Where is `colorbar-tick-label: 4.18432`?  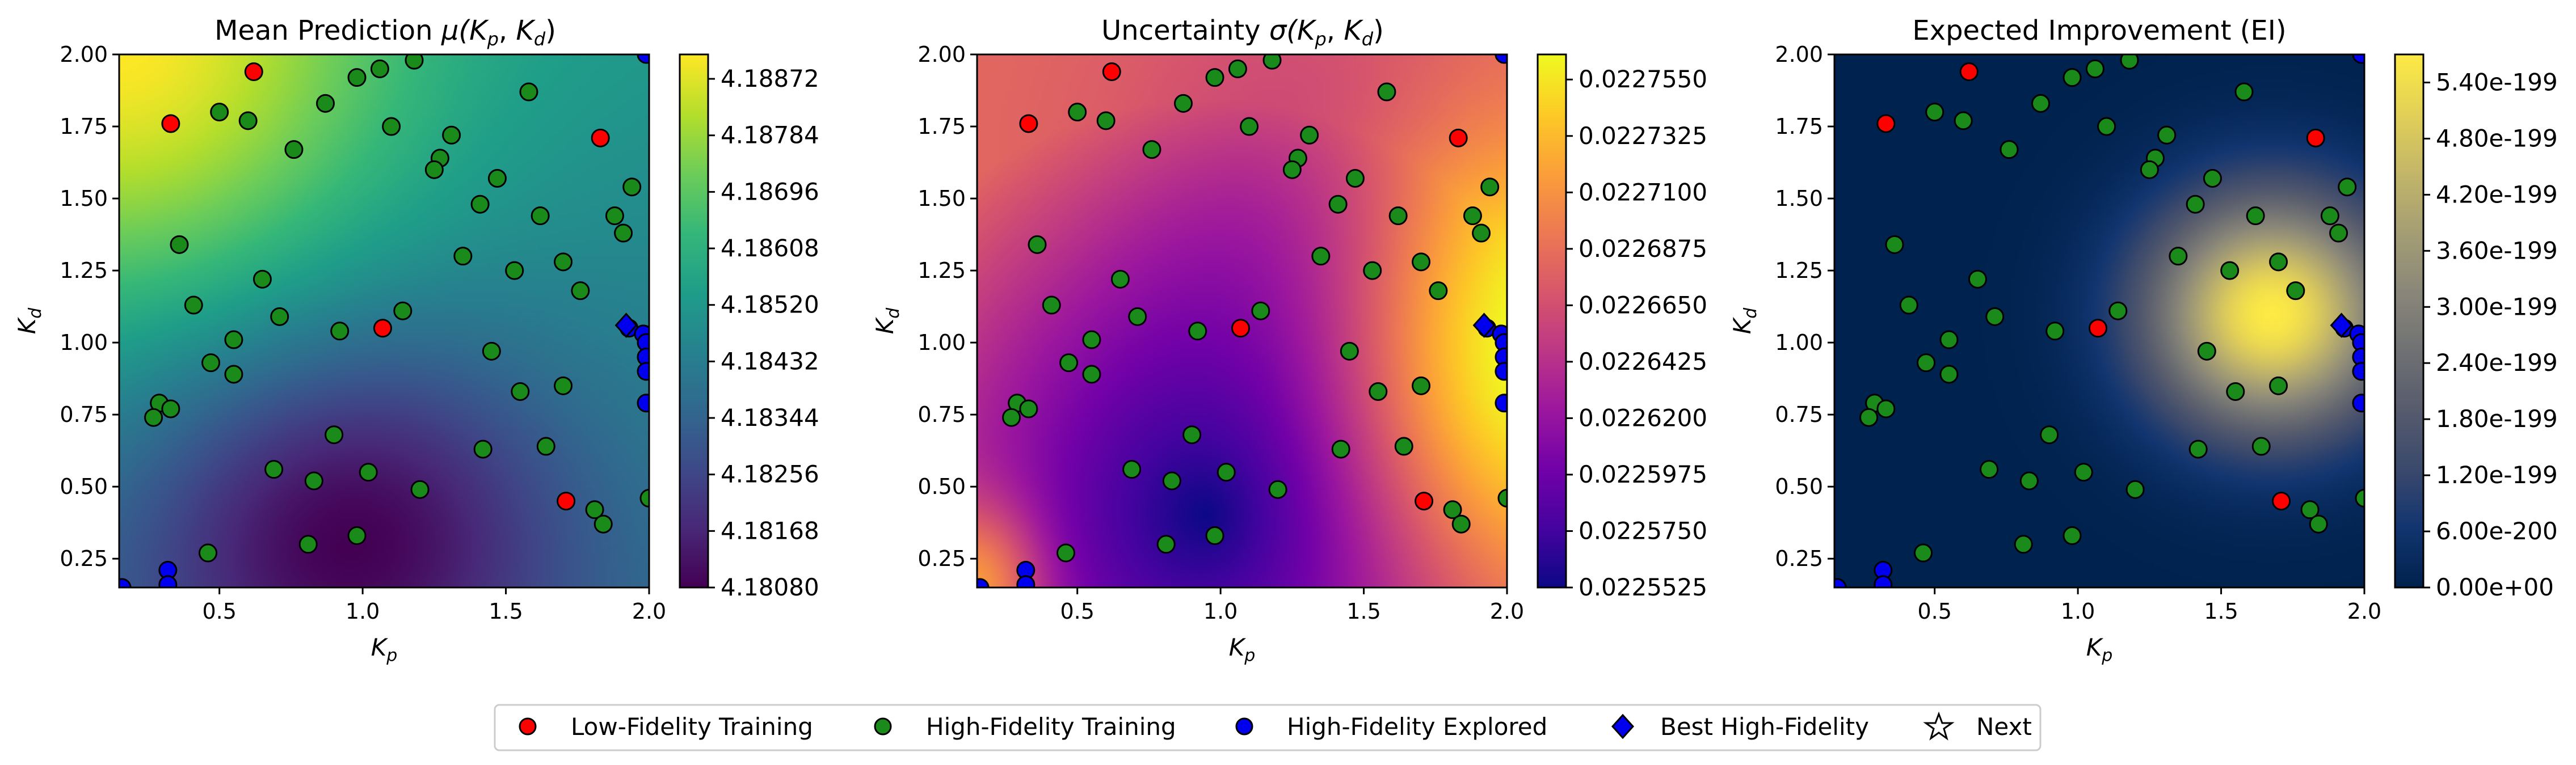 colorbar-tick-label: 4.18432 is located at coordinates (770, 361).